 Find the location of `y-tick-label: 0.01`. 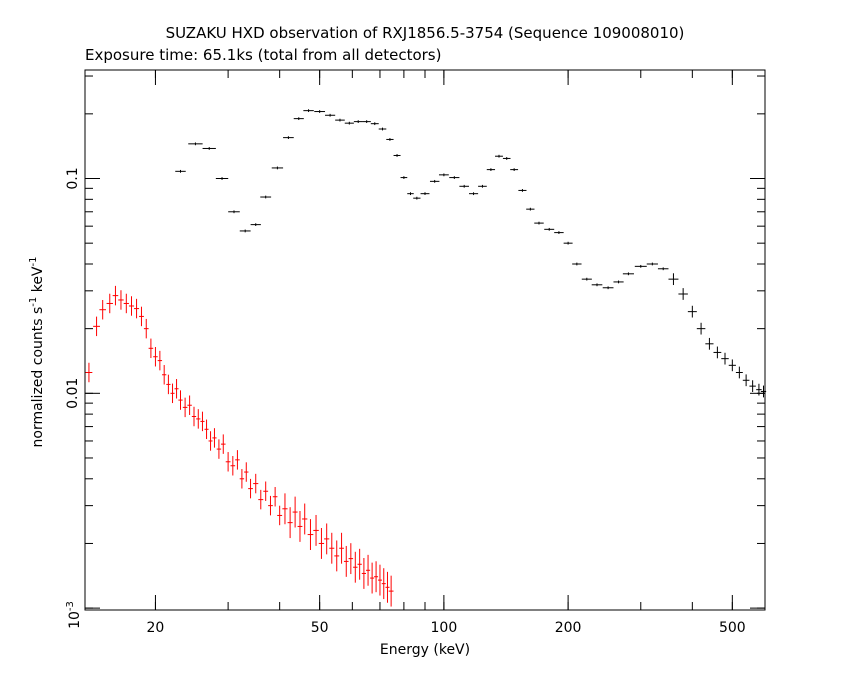

y-tick-label: 0.01 is located at coordinates (73, 393).